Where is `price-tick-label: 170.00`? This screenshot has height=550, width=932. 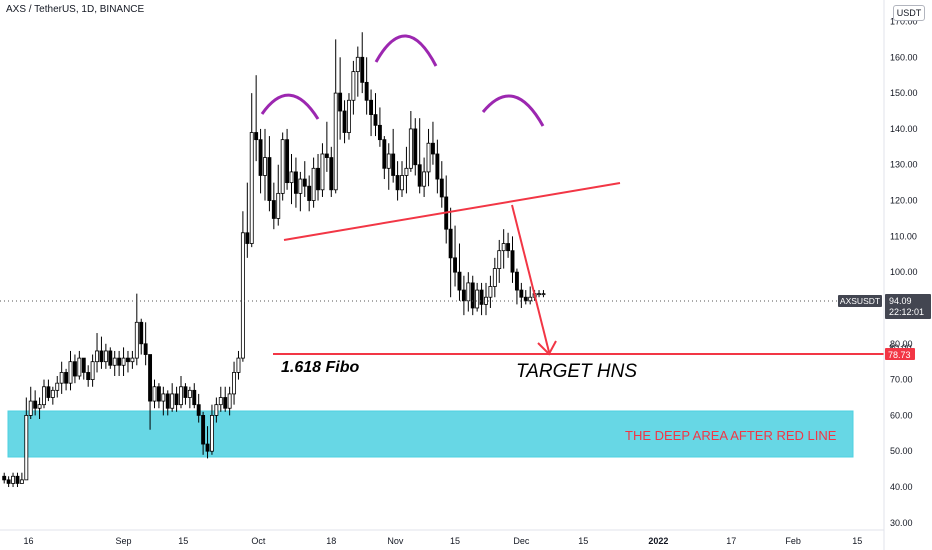 price-tick-label: 170.00 is located at coordinates (904, 21).